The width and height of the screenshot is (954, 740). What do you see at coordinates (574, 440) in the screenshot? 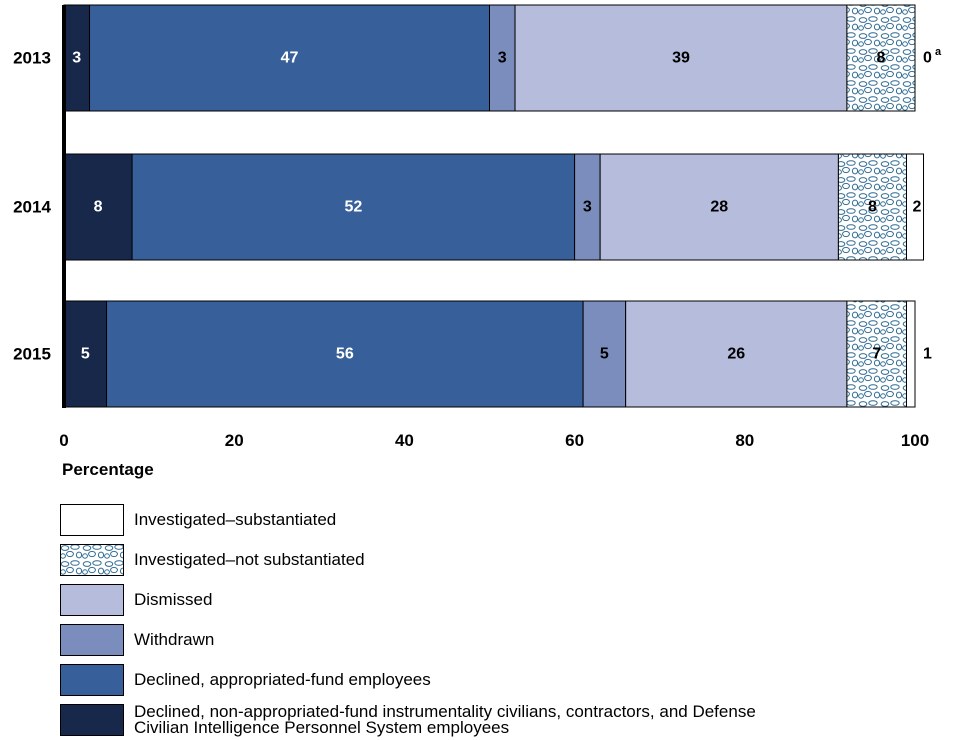
I see `x-tick-label: 60` at bounding box center [574, 440].